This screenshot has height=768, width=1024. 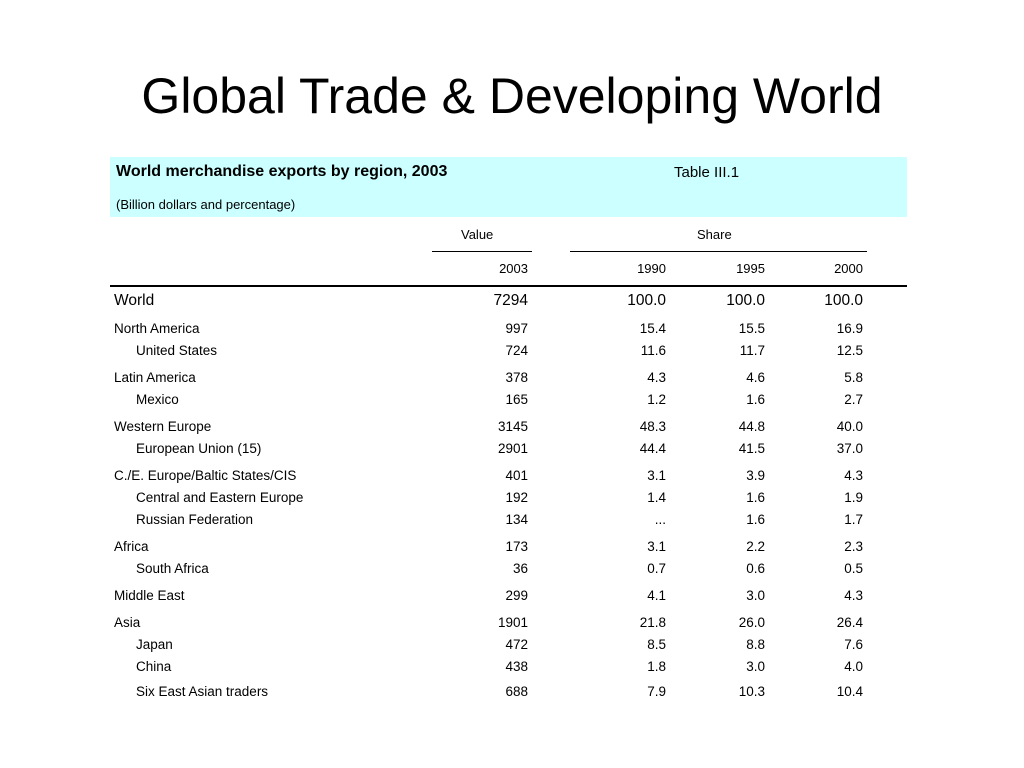 I want to click on share-1990-cell: 15.4, so click(x=652, y=328).